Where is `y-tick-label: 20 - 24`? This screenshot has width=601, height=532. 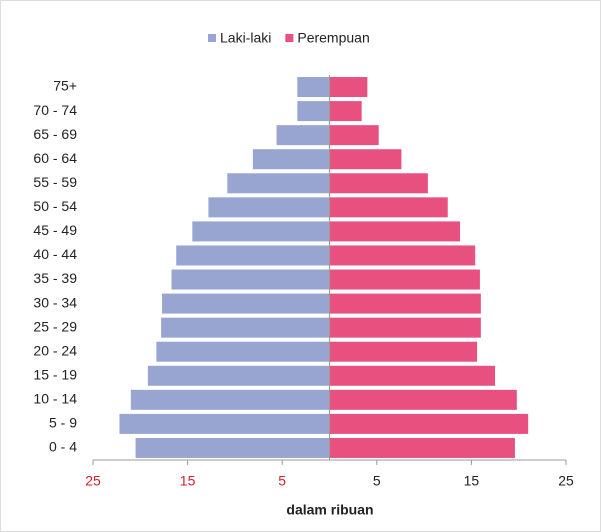
y-tick-label: 20 - 24 is located at coordinates (55, 350).